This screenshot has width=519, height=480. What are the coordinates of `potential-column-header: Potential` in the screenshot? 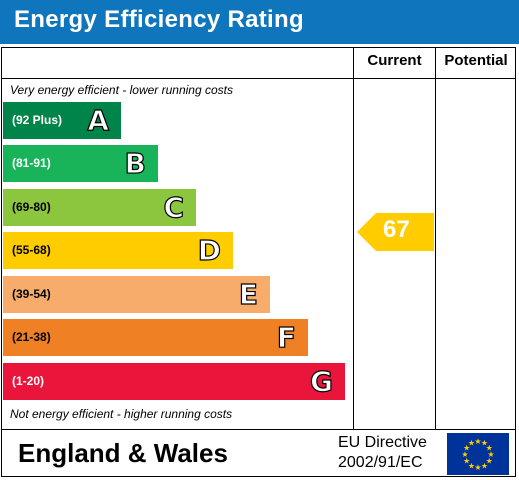 It's located at (476, 60).